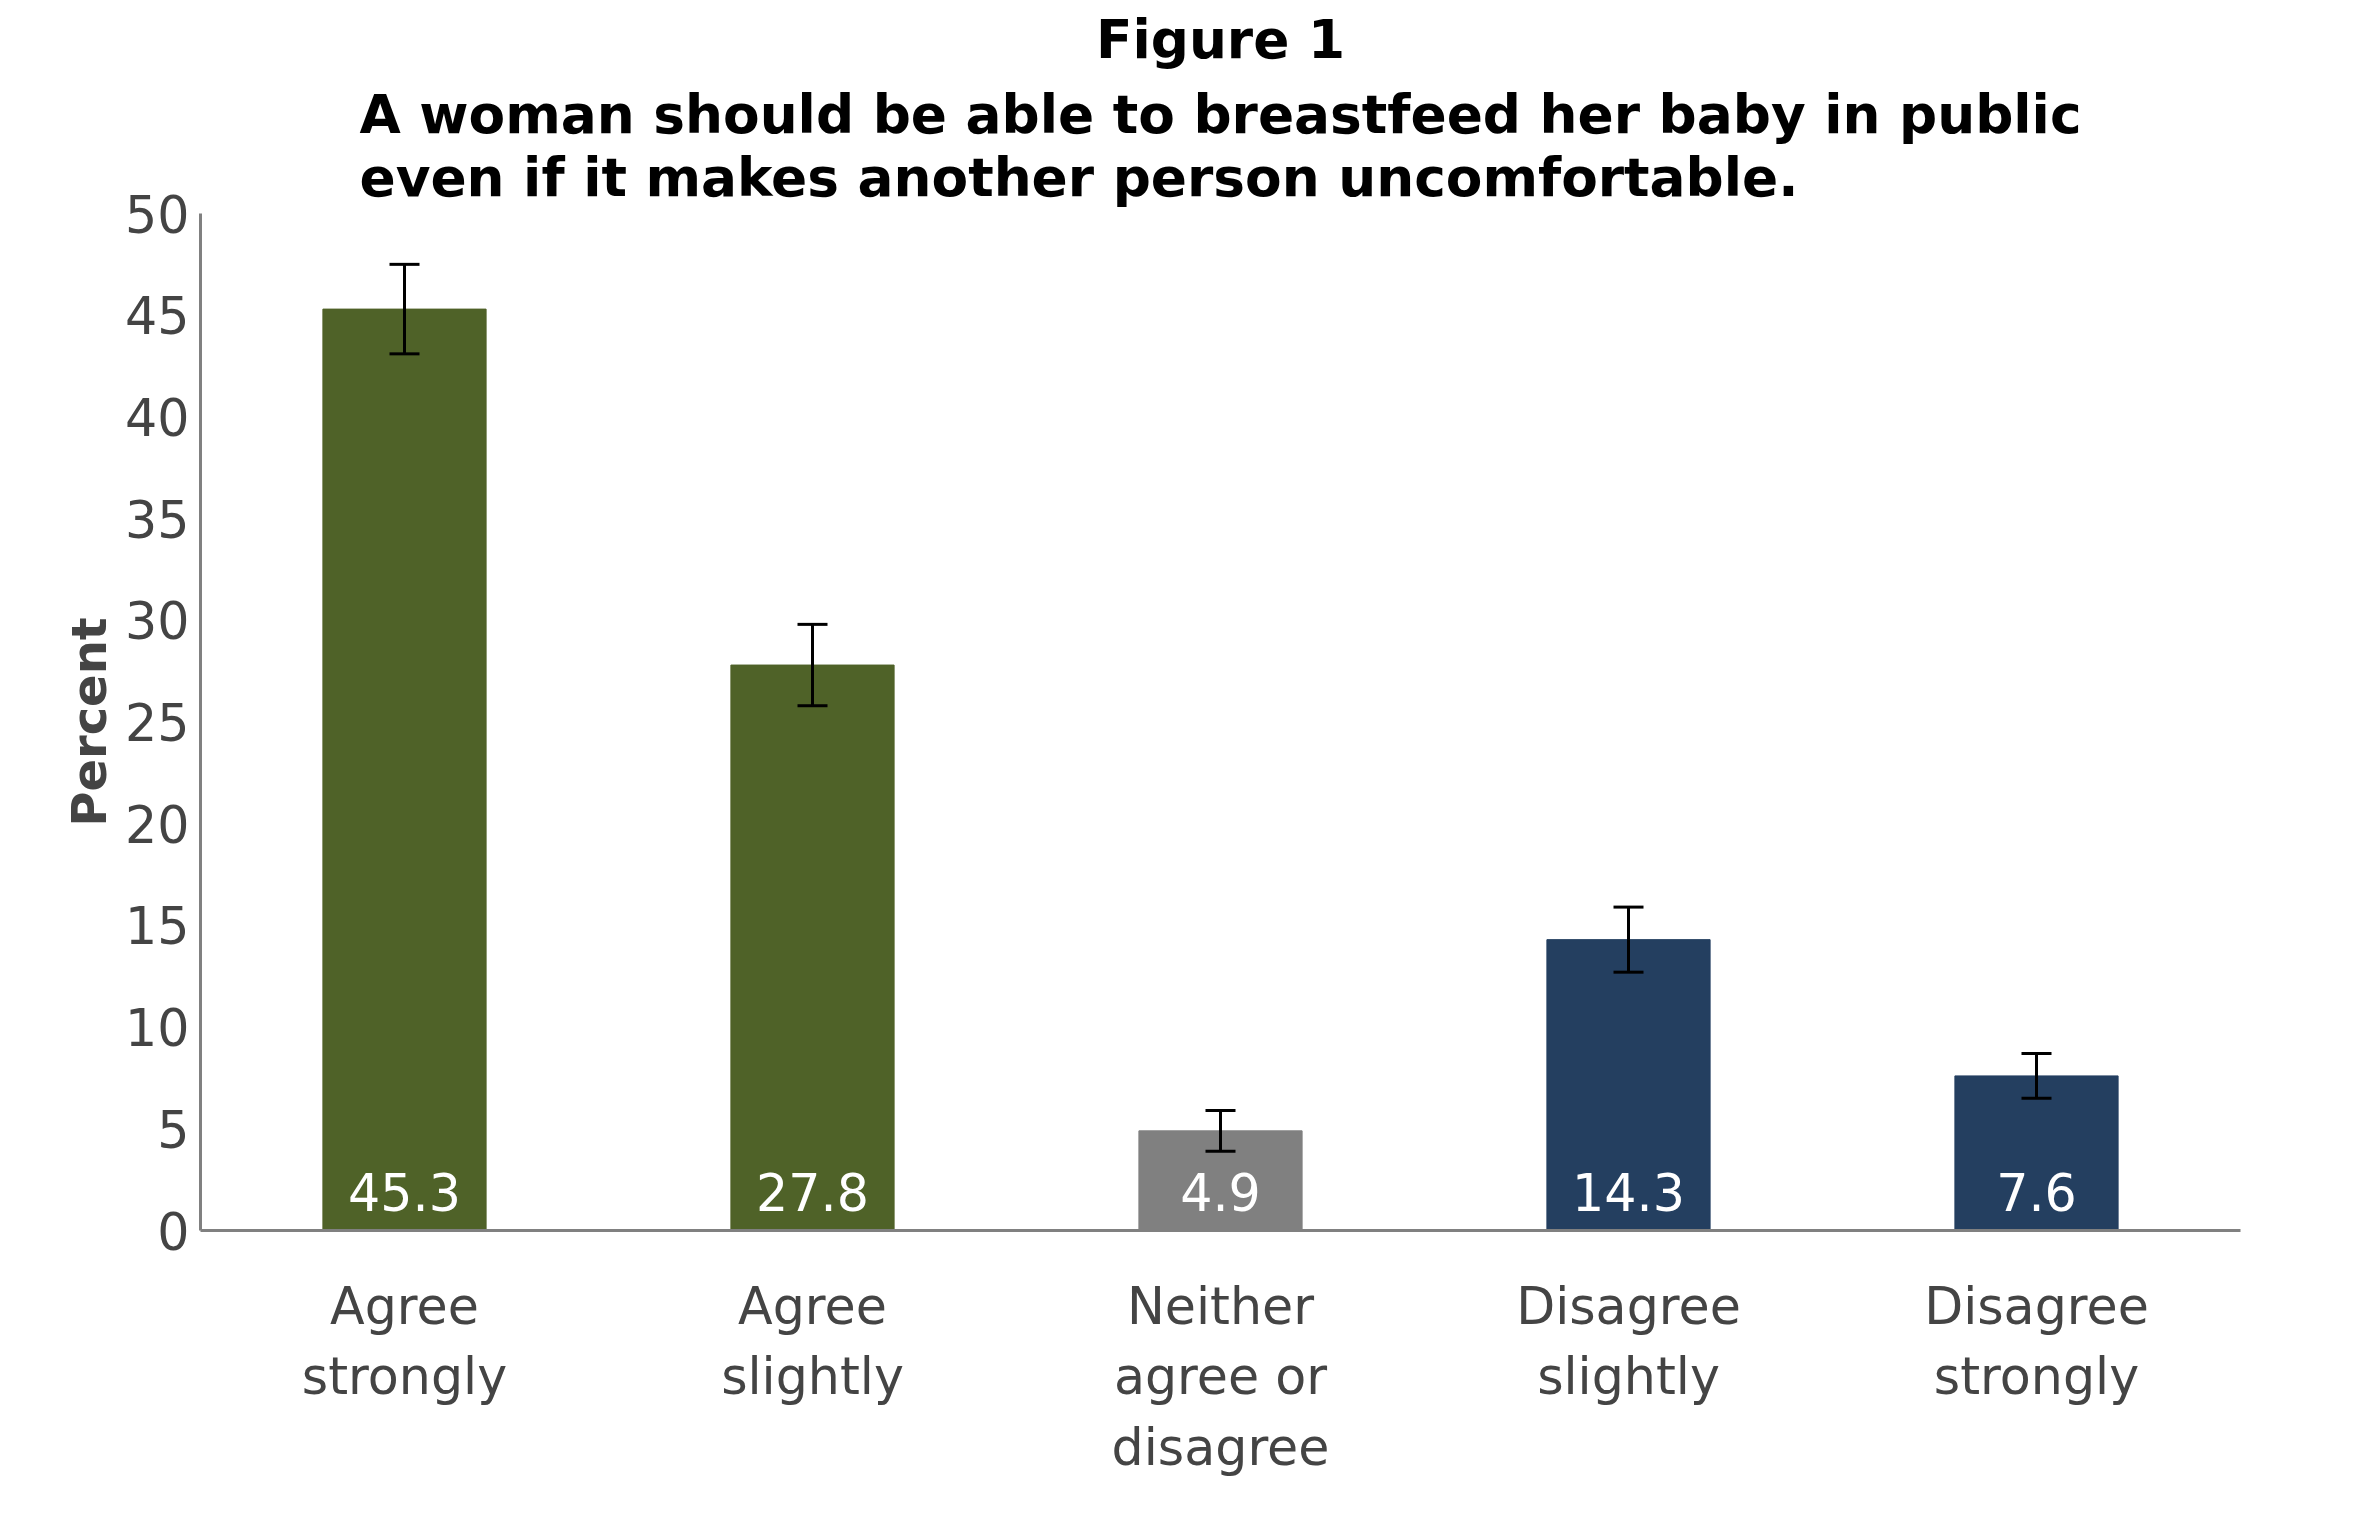 This screenshot has width=2364, height=1516. Describe the element at coordinates (1221, 39) in the screenshot. I see `chart-title: Figure 1` at that location.